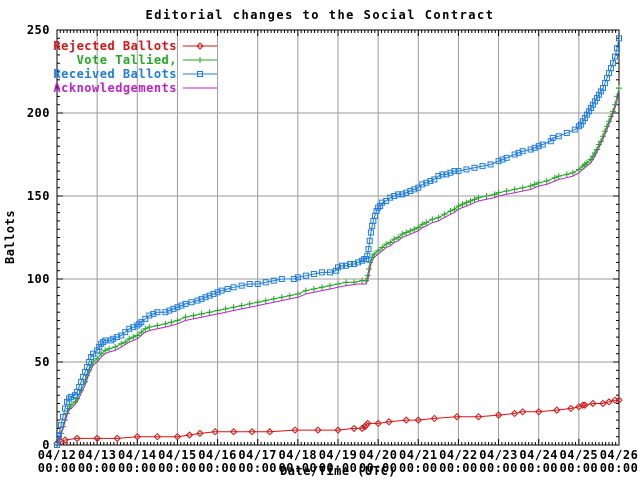  What do you see at coordinates (257, 455) in the screenshot?
I see `x-tick-date: 04/17` at bounding box center [257, 455].